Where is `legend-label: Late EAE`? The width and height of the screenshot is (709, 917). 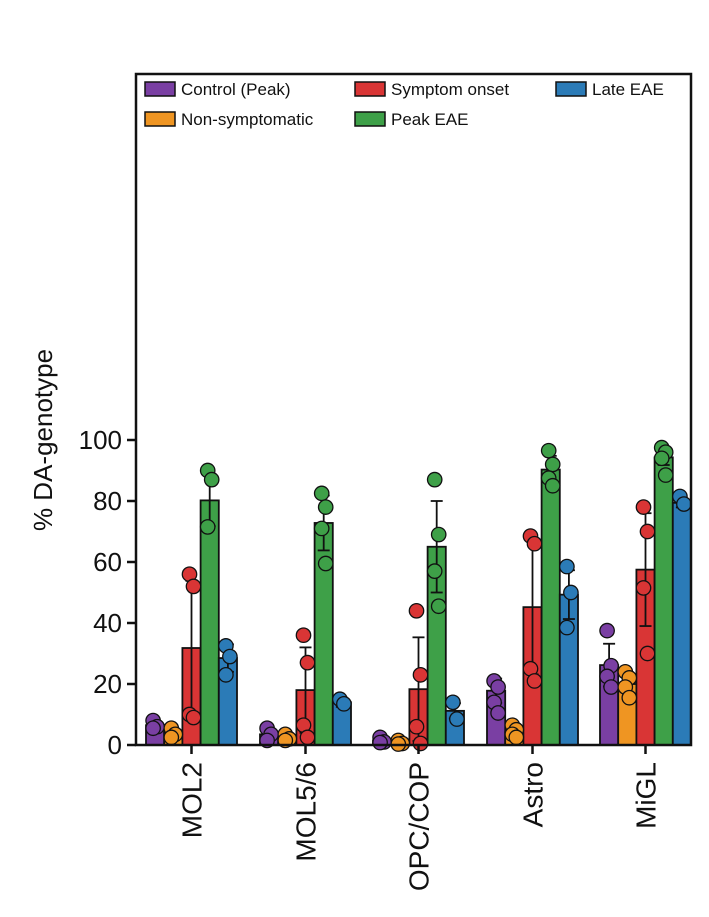
legend-label: Late EAE is located at coordinates (628, 89).